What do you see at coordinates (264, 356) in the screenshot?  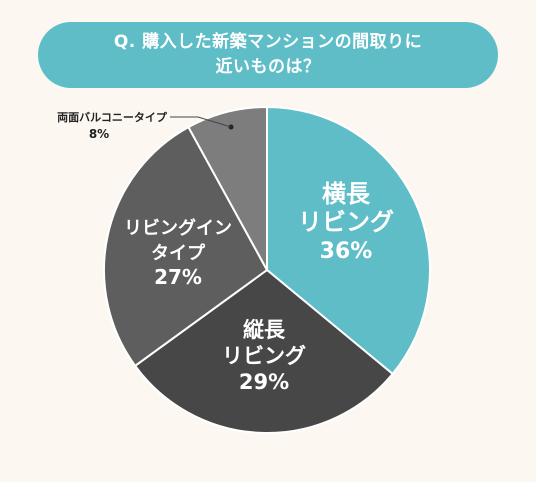 I see `slice-label-2-line-2: リビング` at bounding box center [264, 356].